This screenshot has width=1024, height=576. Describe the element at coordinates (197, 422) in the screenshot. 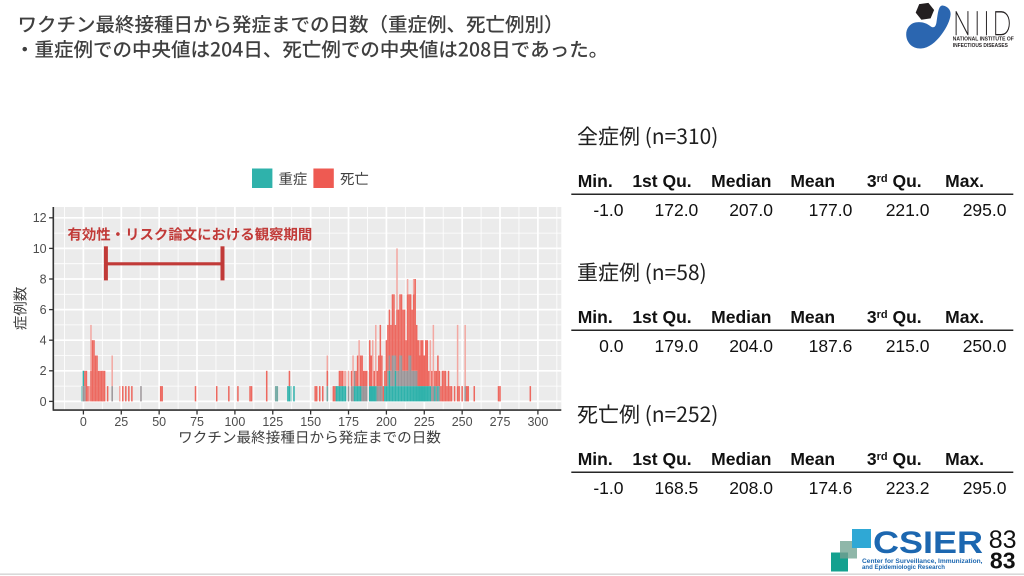

I see `svg-text: 75` at that location.